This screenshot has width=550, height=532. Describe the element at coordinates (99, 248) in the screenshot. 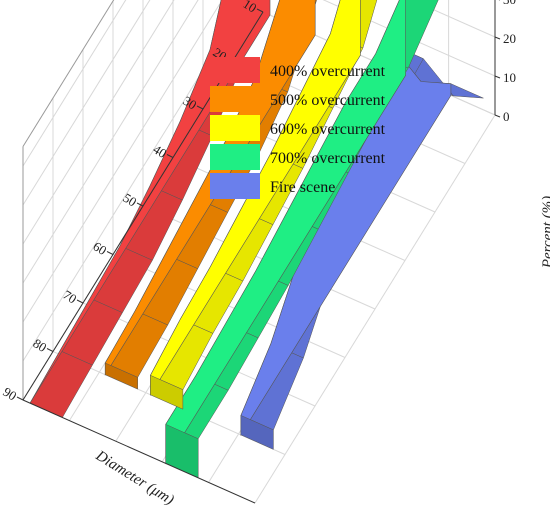

I see `x-tick-label: 60` at that location.